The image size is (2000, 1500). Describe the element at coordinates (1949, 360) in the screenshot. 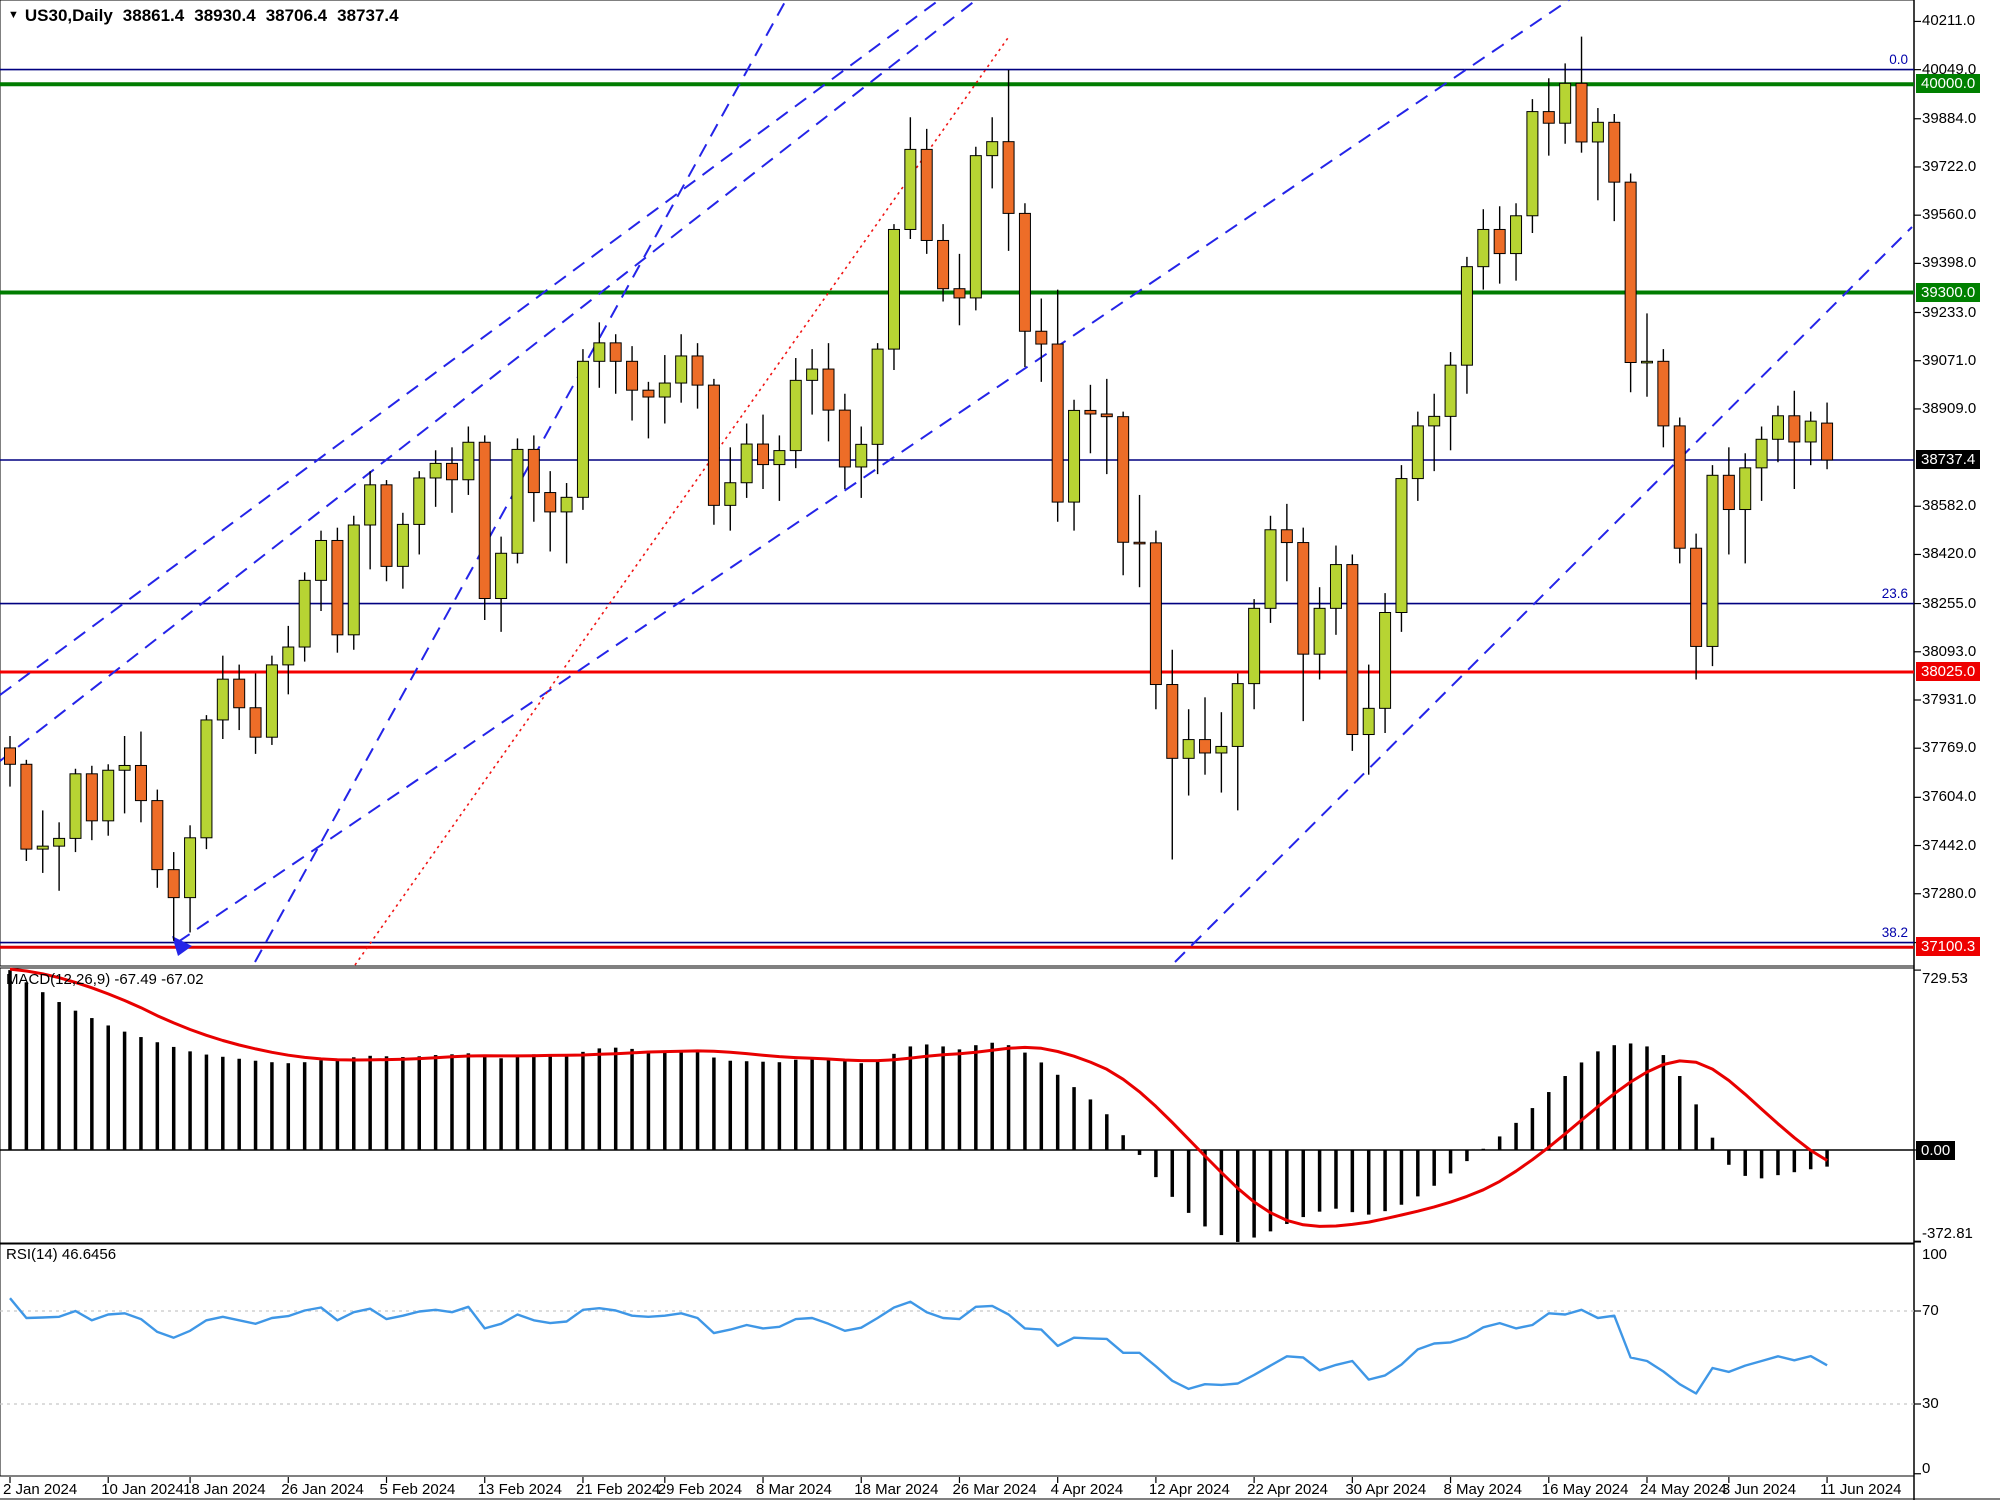

I see `price-tick-label: 39071.0` at that location.